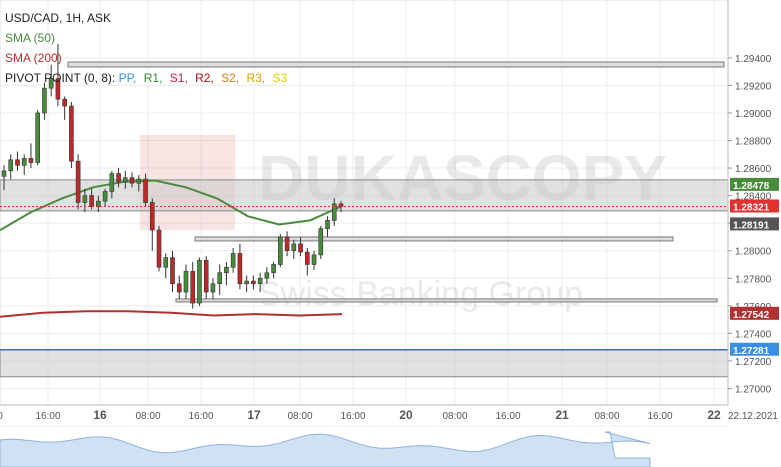 The width and height of the screenshot is (781, 467). I want to click on pivot-legend-label: PIVOT POINT (0, 8):, so click(60, 78).